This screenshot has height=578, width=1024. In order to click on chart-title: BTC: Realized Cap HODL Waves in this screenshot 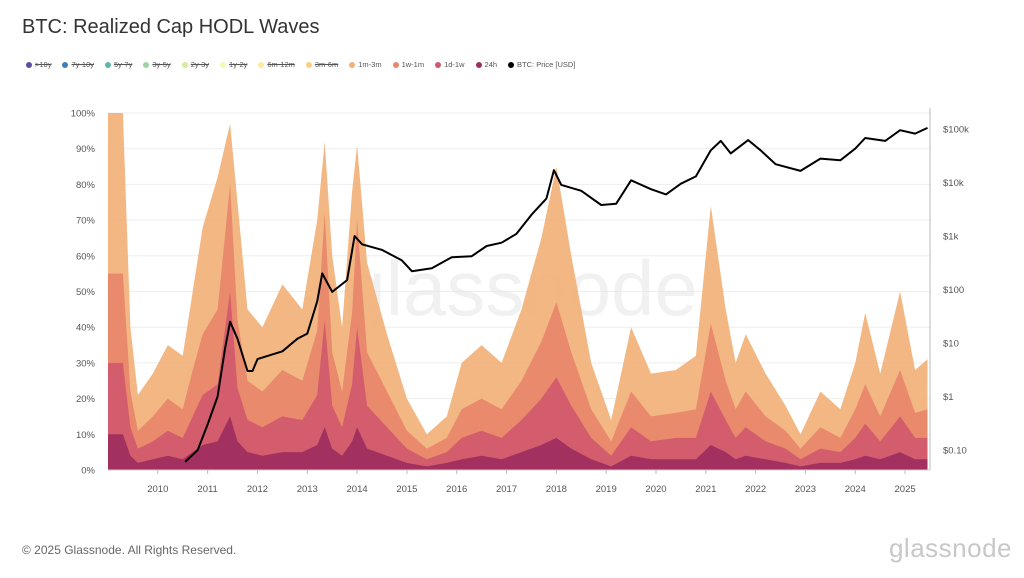, I will do `click(171, 27)`.